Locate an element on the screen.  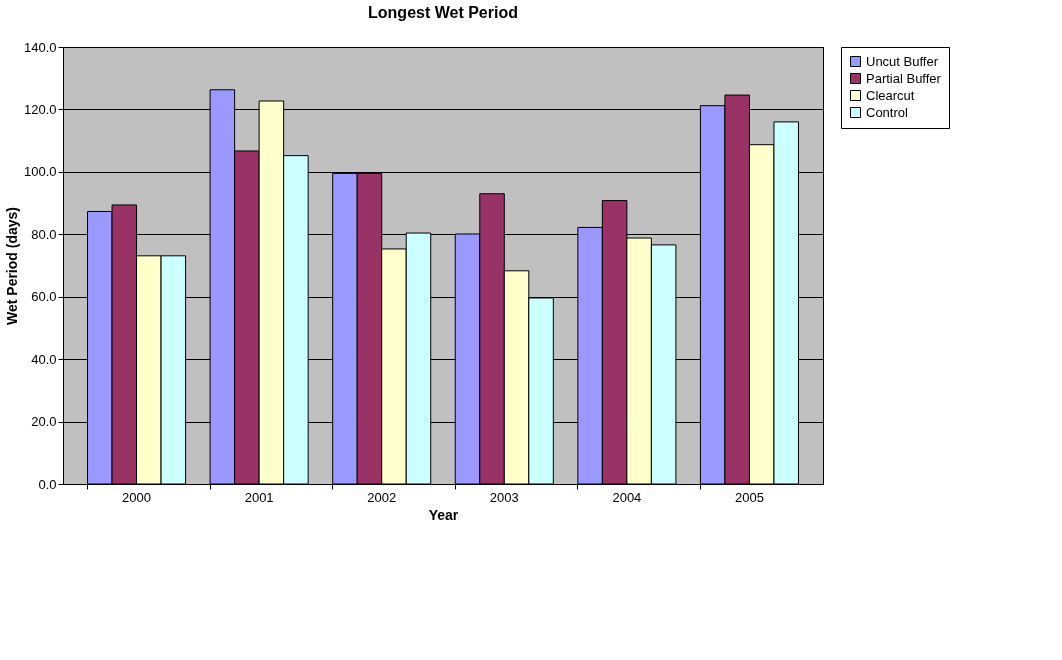
y-tick-label: 60.0 is located at coordinates (44, 297).